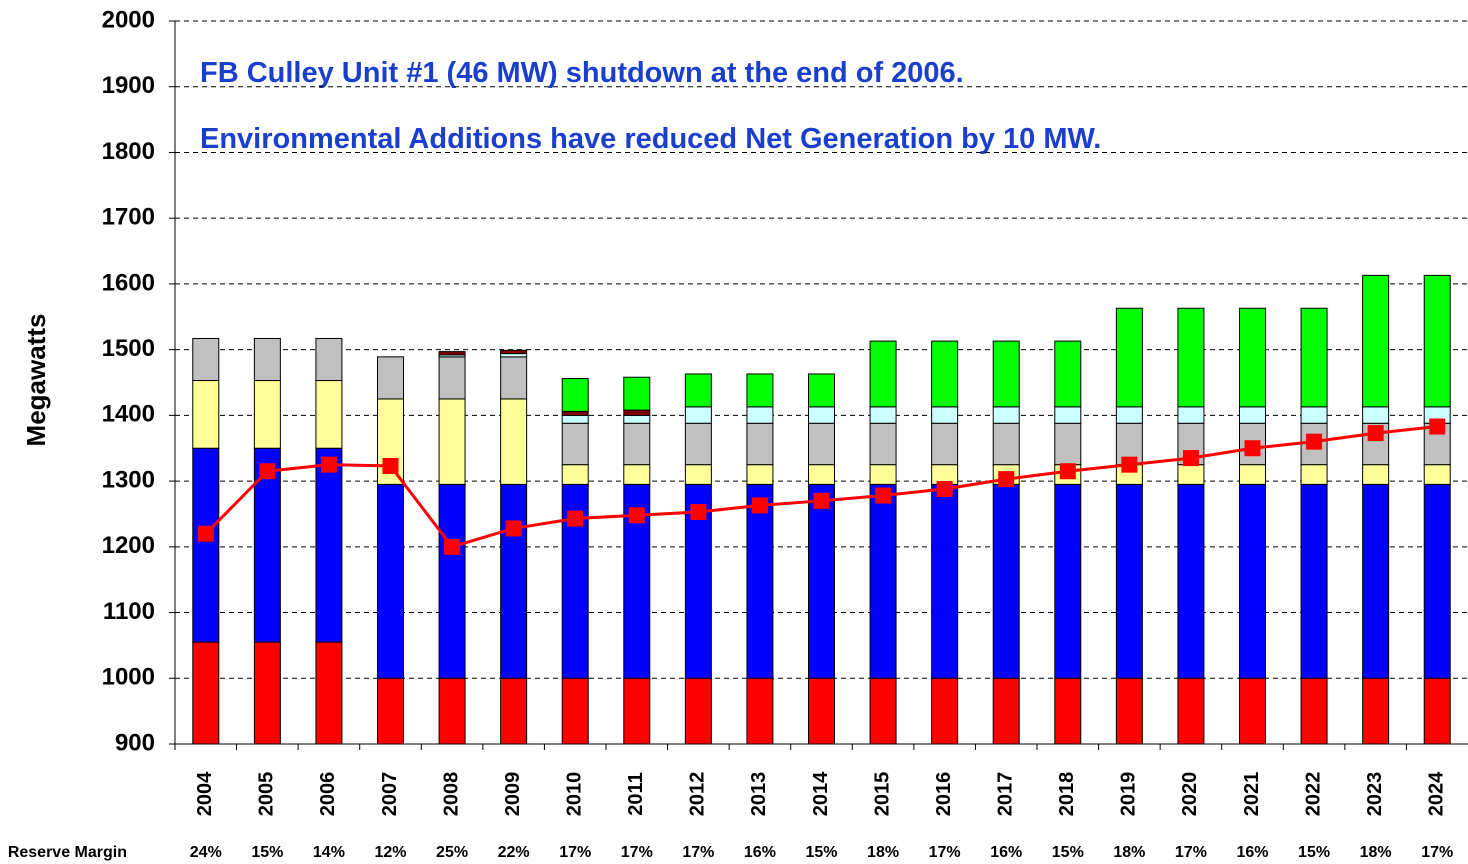 This screenshot has width=1468, height=864. What do you see at coordinates (1006, 852) in the screenshot?
I see `reserve-margin: 16%` at bounding box center [1006, 852].